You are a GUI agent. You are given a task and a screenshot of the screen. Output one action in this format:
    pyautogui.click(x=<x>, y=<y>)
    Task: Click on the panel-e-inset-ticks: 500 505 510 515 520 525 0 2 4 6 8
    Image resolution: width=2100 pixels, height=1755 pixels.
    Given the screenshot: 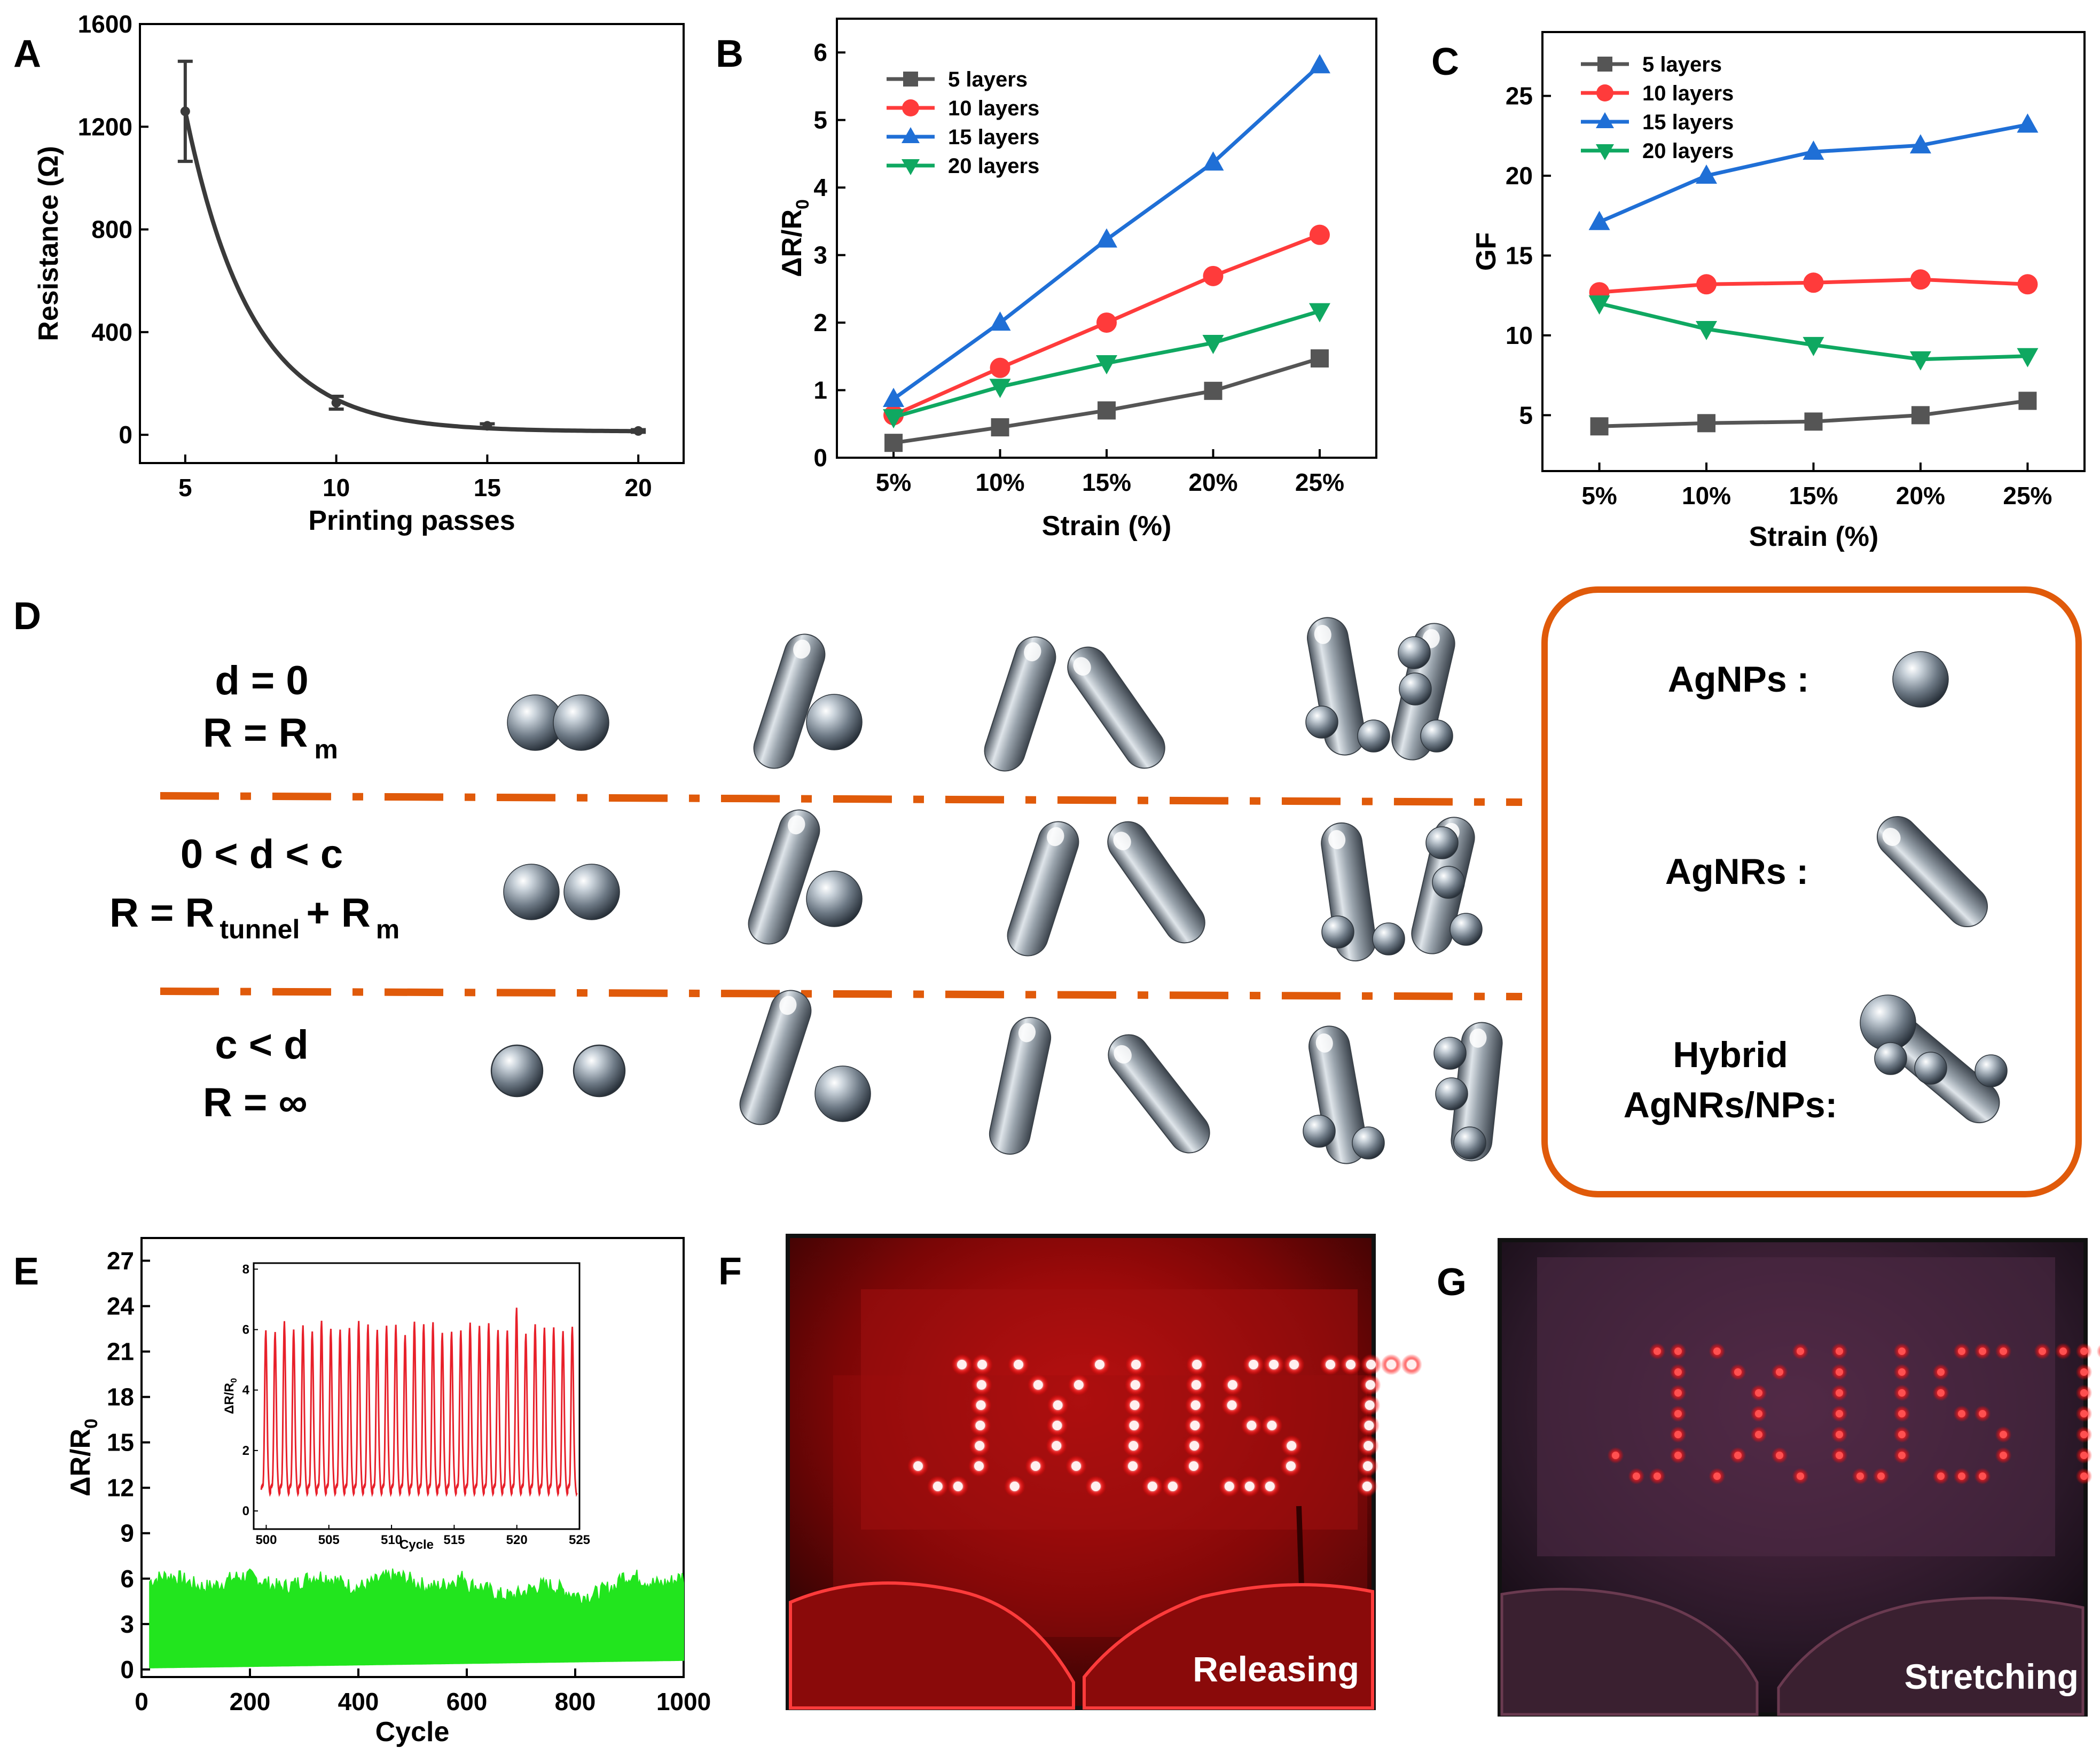 What is the action you would take?
    pyautogui.click(x=416, y=1404)
    